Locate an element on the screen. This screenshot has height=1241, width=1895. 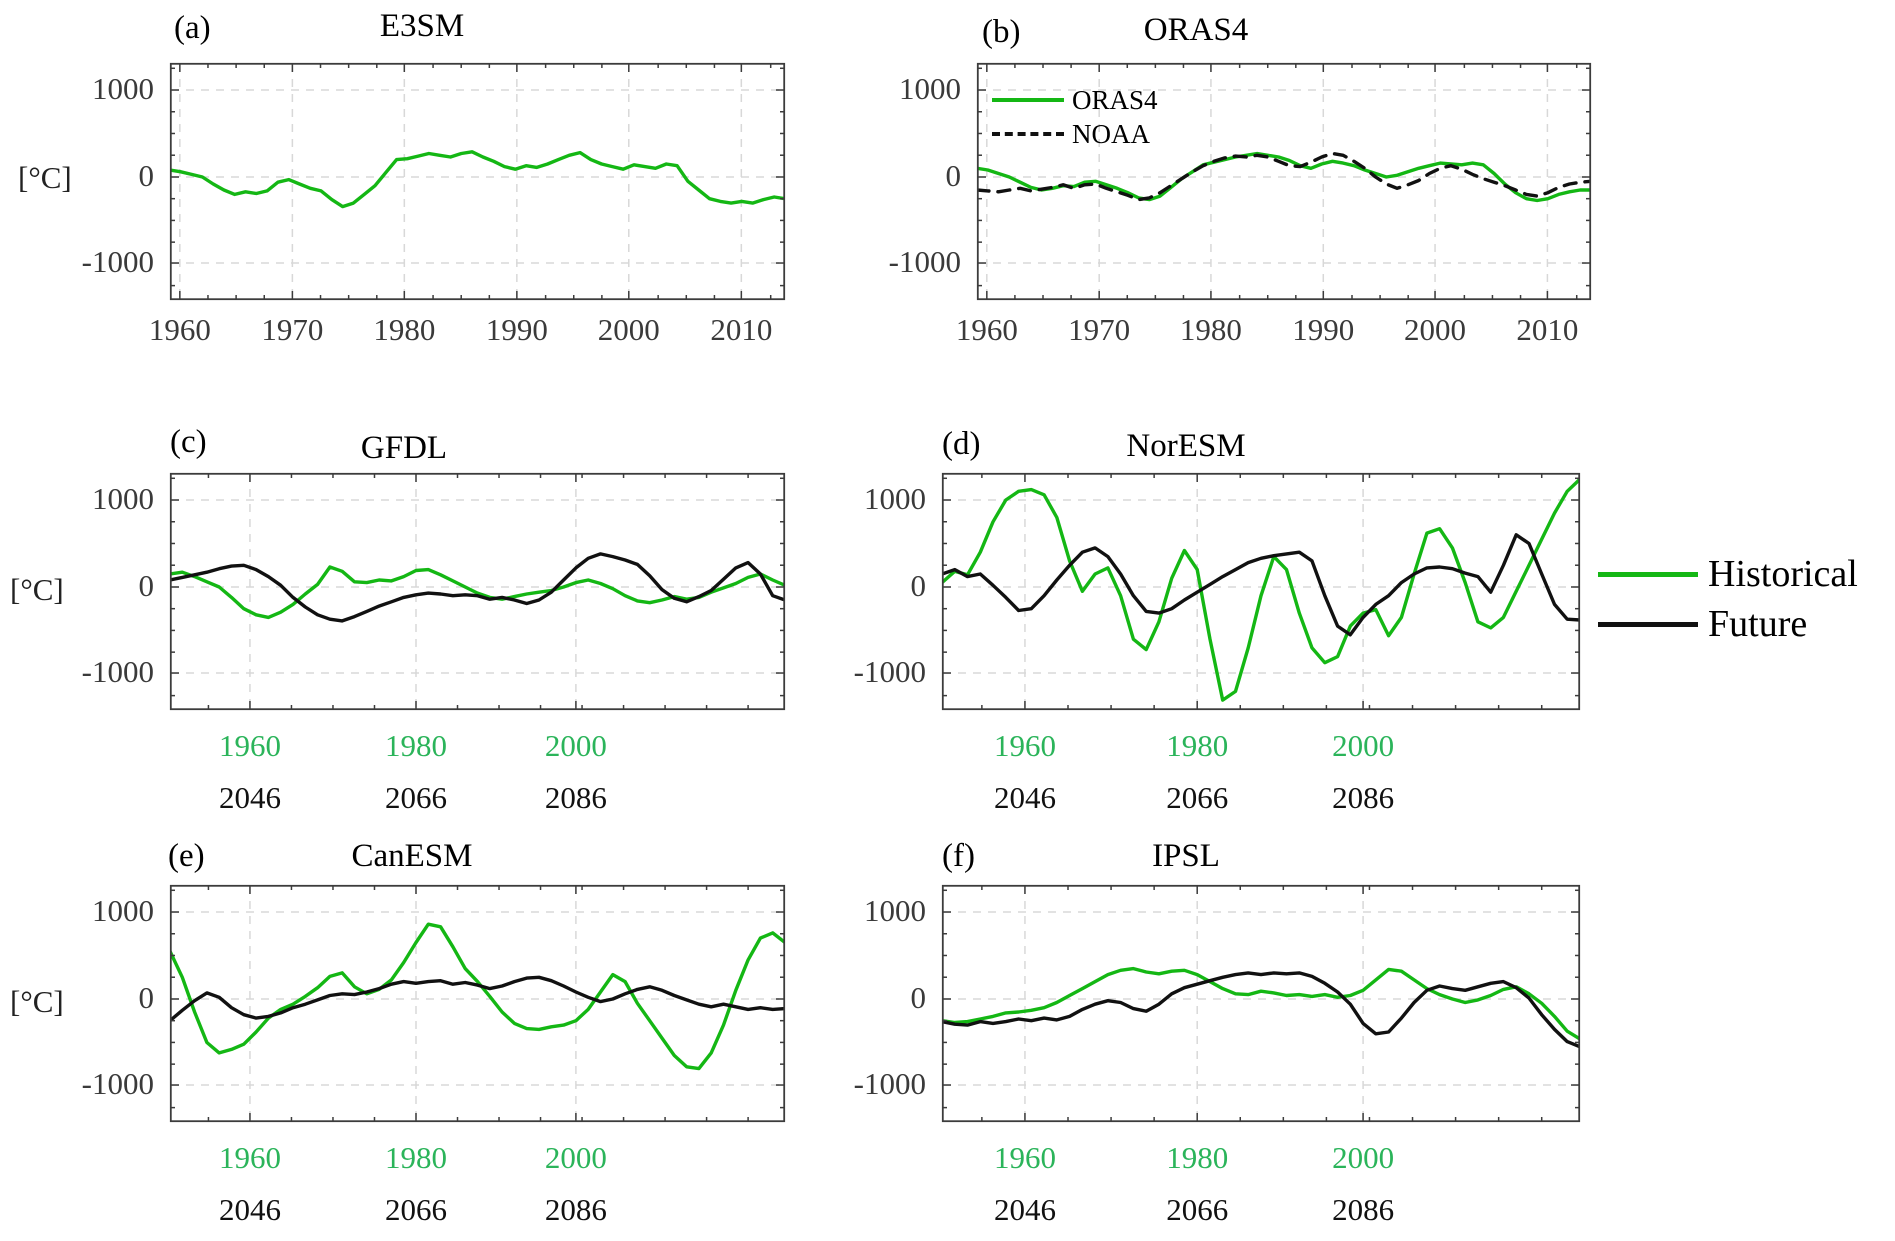
historical-line-swatch is located at coordinates (1648, 574).